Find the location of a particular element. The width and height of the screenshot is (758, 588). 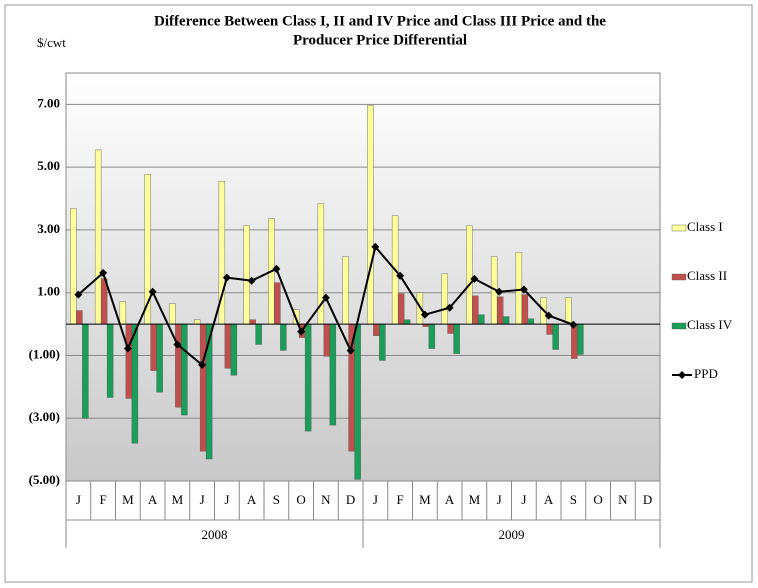

legend-label: Class IV is located at coordinates (710, 324).